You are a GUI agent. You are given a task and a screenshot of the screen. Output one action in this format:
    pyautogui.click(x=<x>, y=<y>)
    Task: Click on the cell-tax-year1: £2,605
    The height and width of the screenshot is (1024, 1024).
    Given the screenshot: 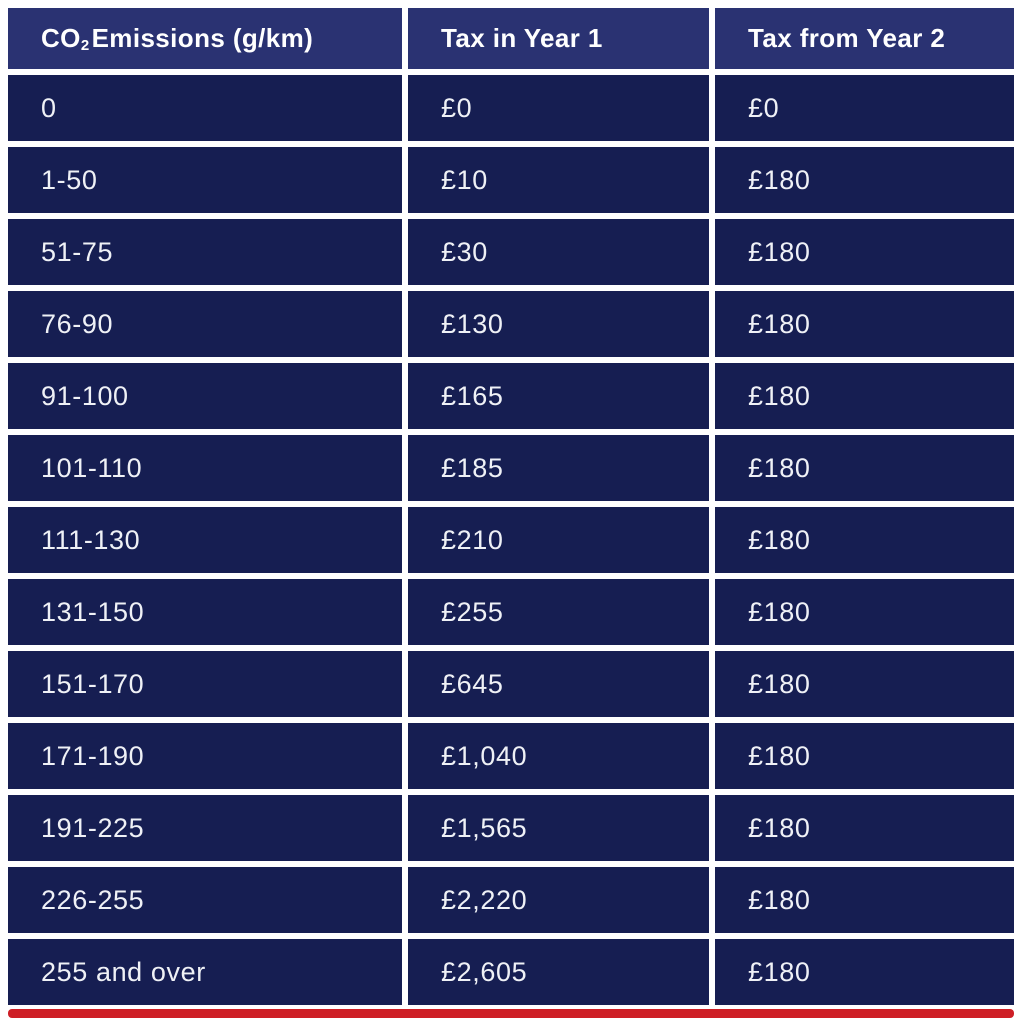 What is the action you would take?
    pyautogui.click(x=558, y=972)
    